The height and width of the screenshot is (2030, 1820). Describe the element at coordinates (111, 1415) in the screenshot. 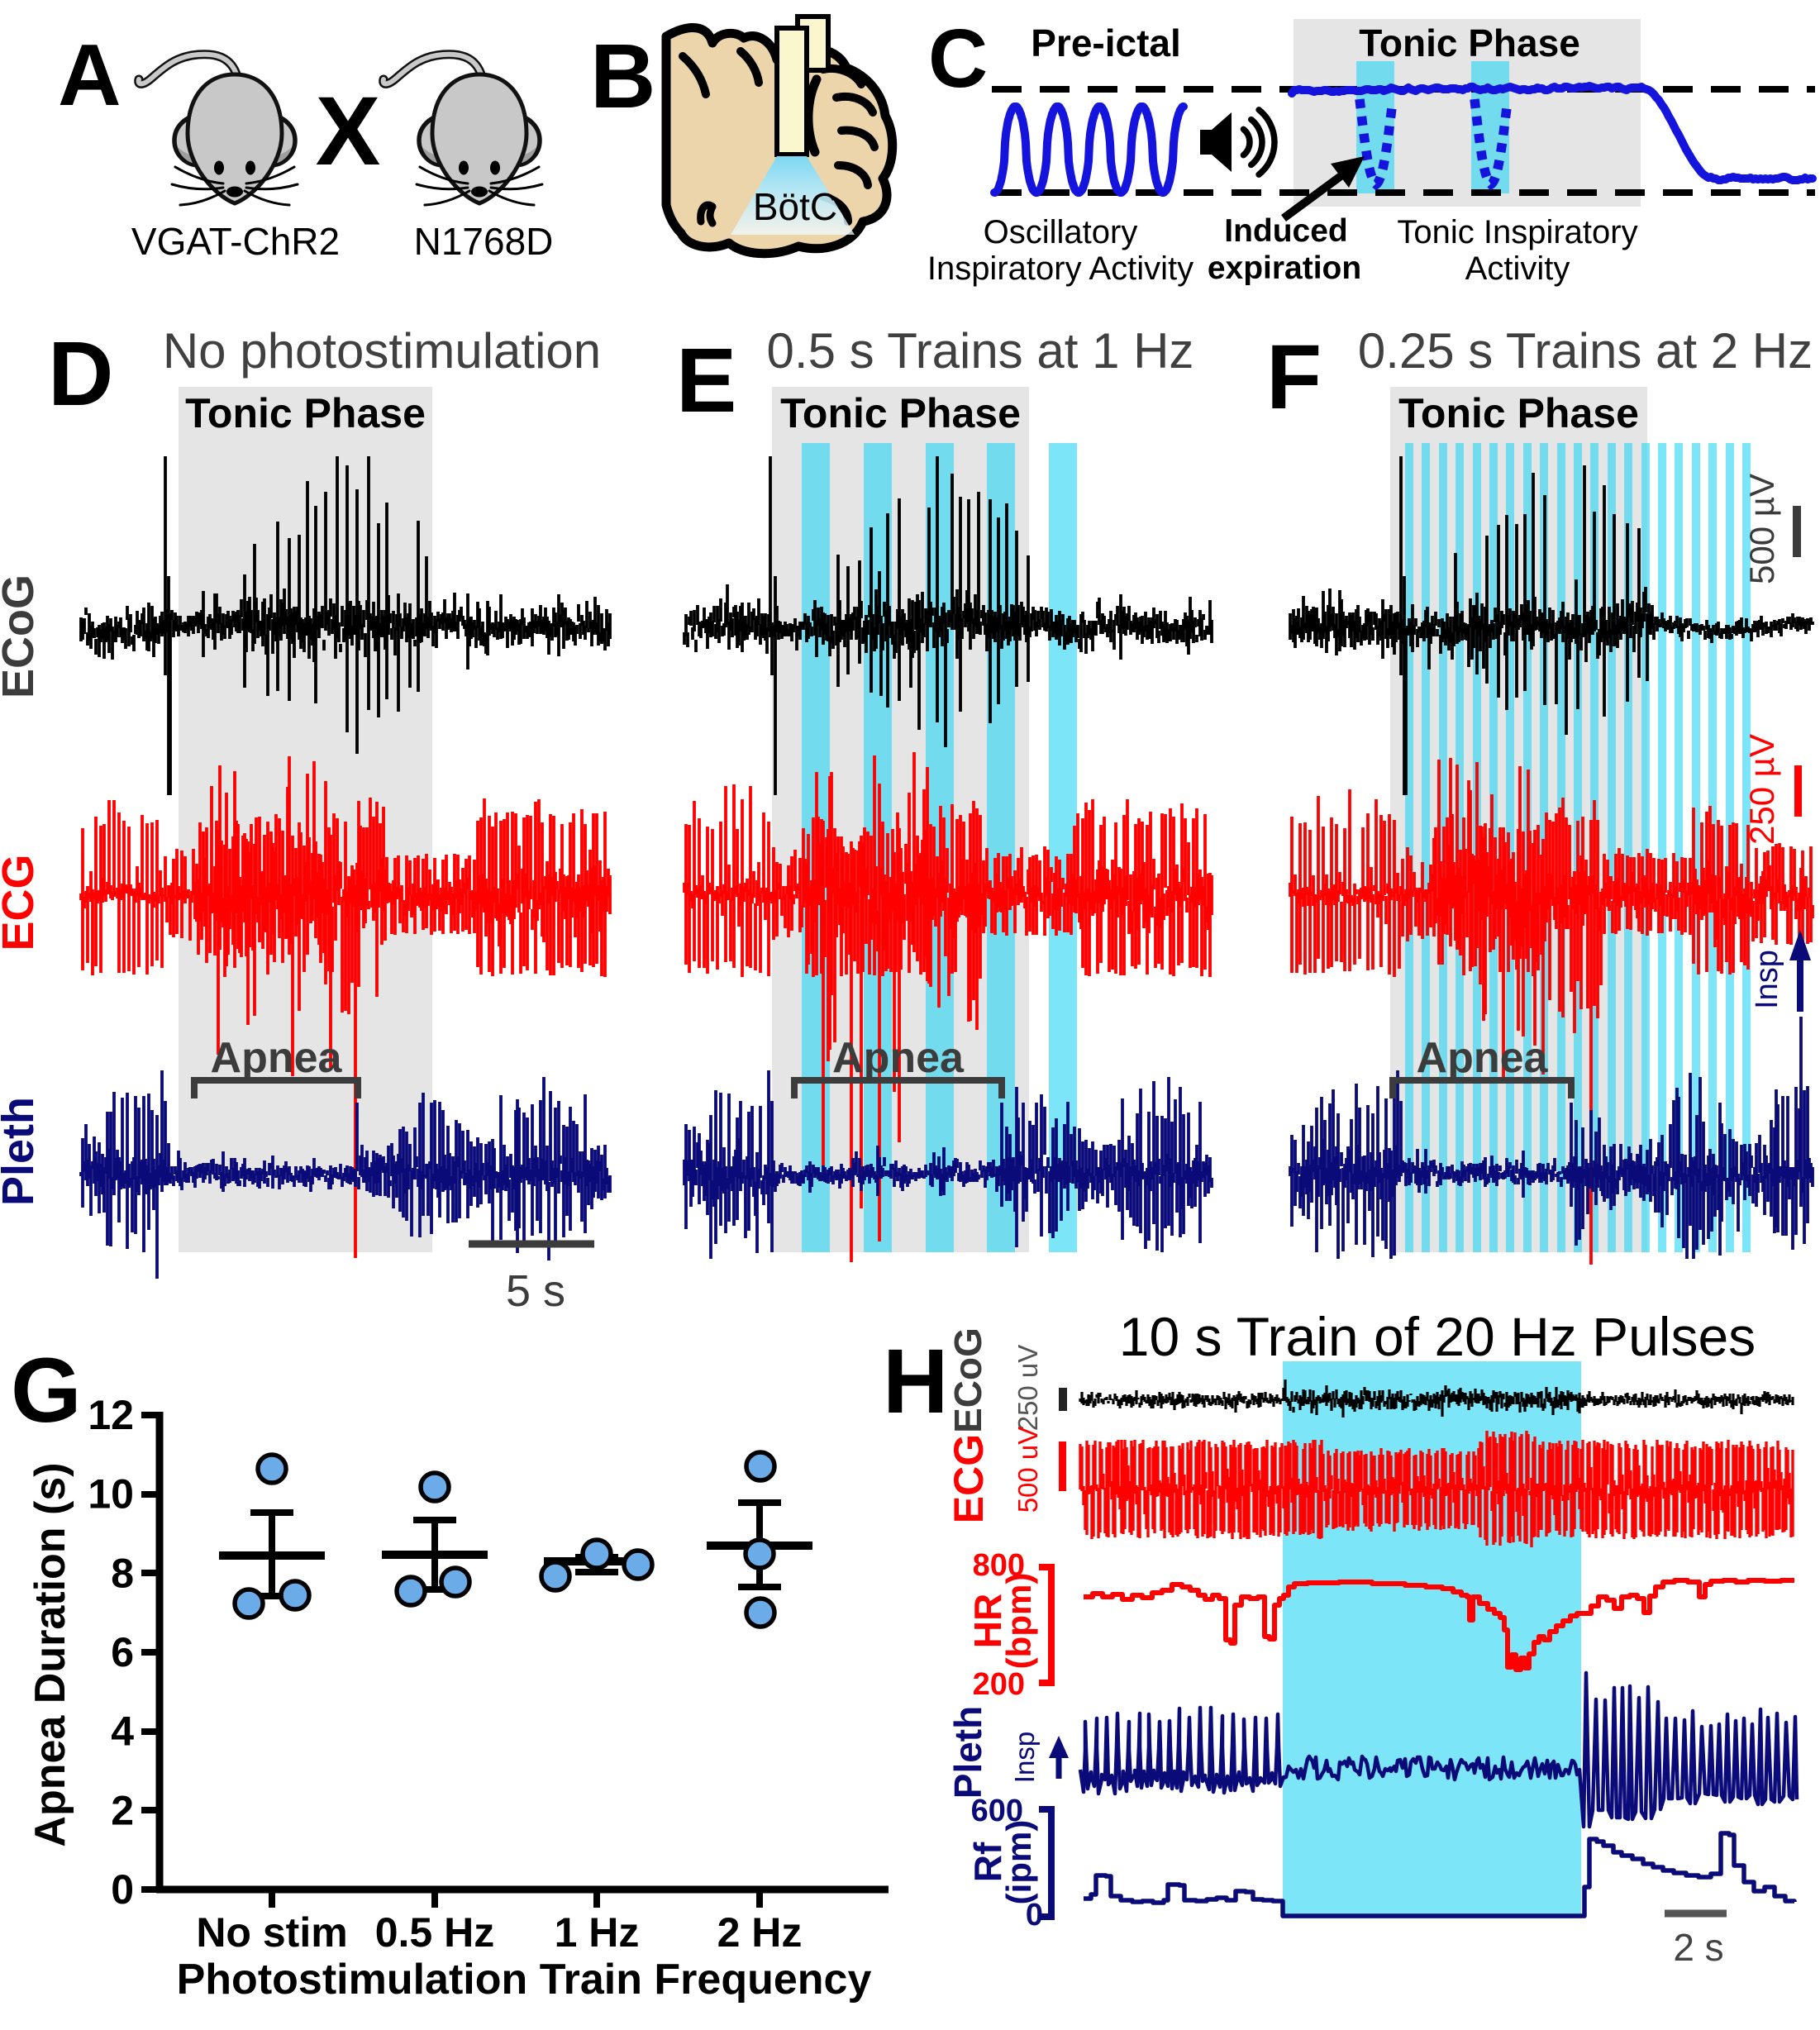

I see `svg-text: 12` at that location.